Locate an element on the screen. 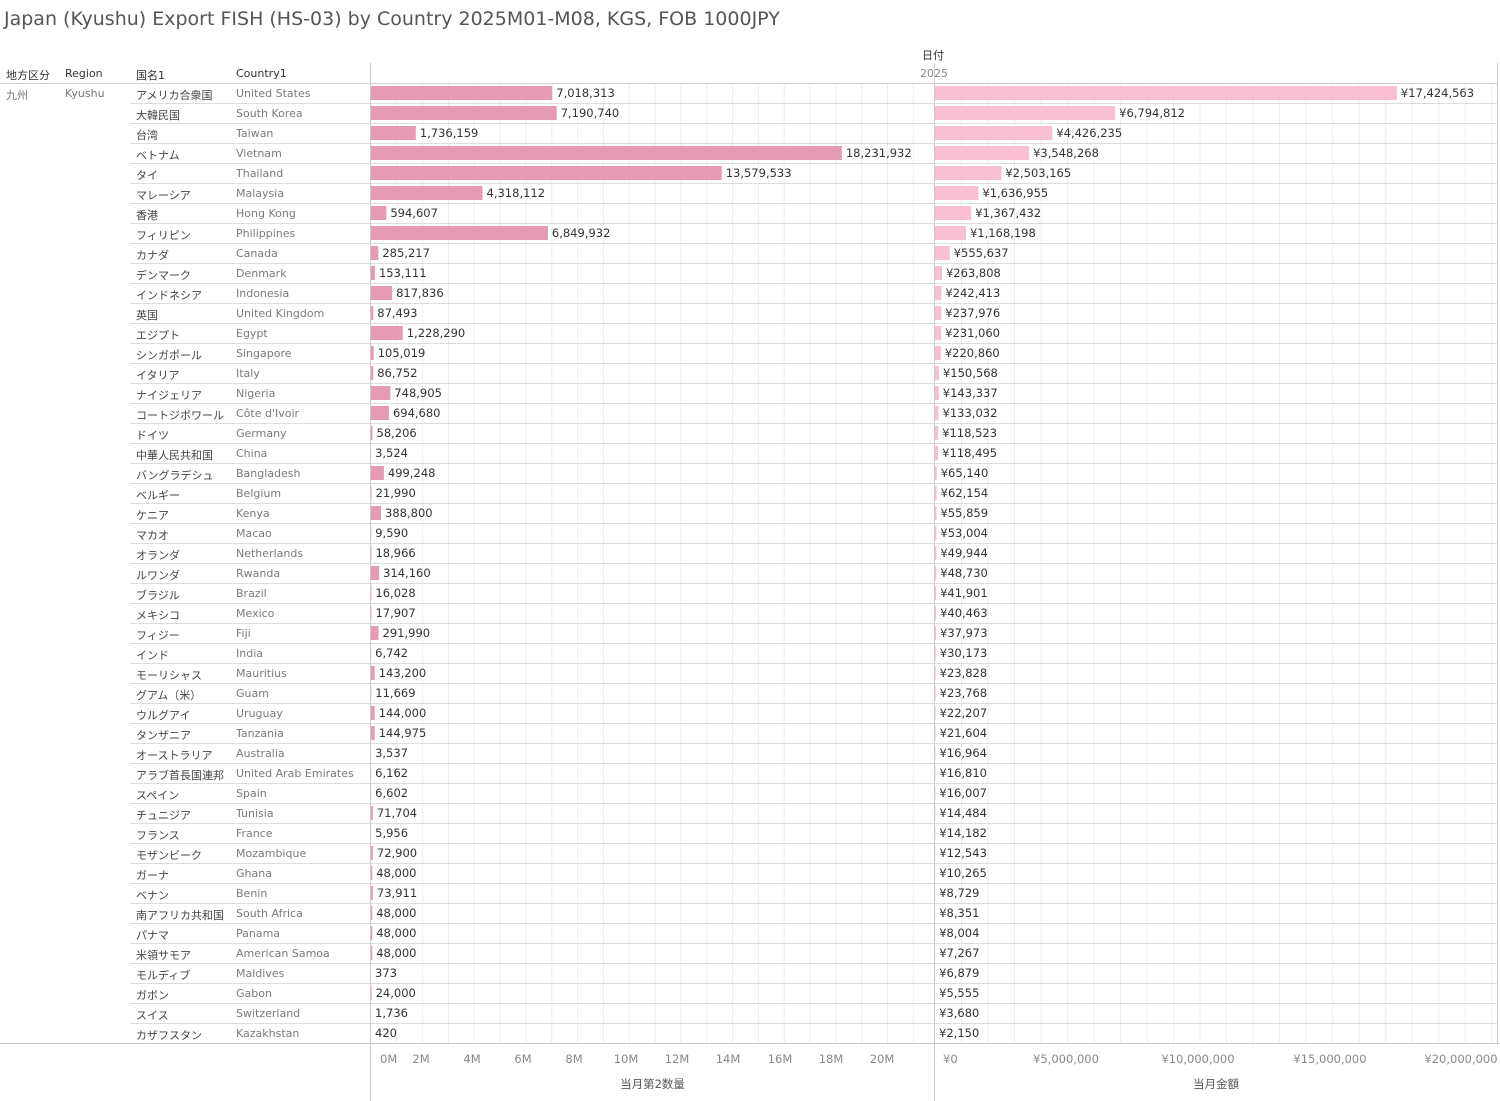  value-data-label: ¥237,976 is located at coordinates (972, 313).